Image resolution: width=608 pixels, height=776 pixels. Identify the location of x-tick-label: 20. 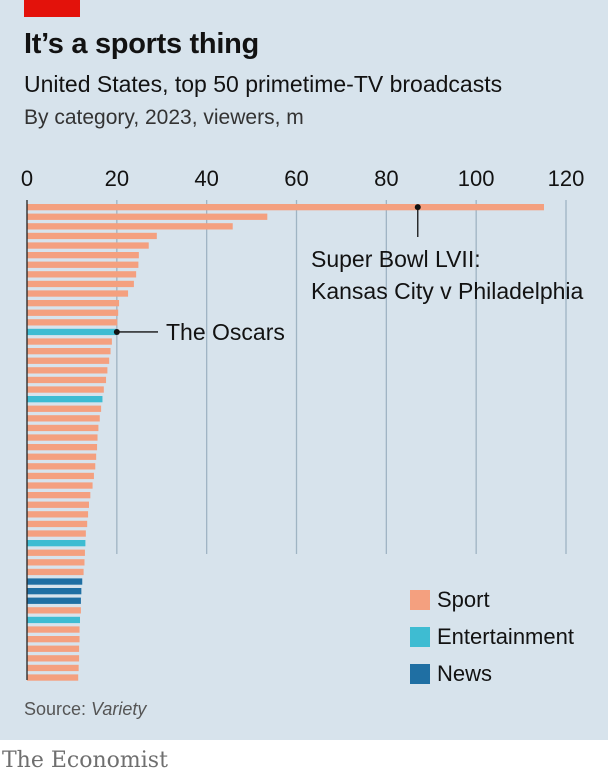
(117, 178).